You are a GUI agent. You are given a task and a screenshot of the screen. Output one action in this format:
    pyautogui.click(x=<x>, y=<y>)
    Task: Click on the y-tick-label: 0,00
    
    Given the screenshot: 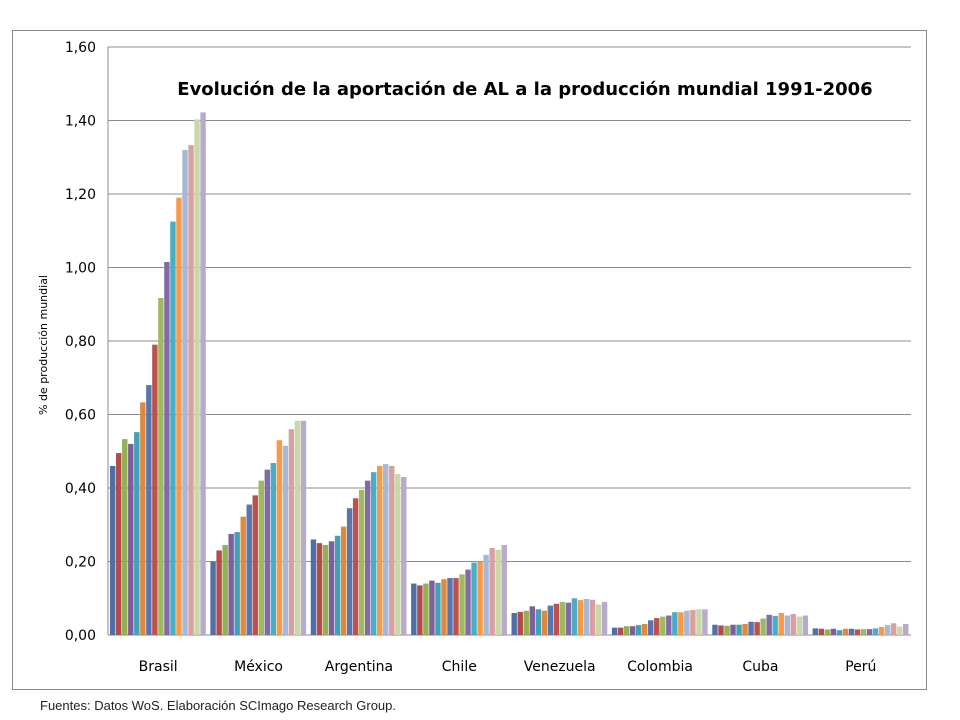 What is the action you would take?
    pyautogui.click(x=80, y=636)
    